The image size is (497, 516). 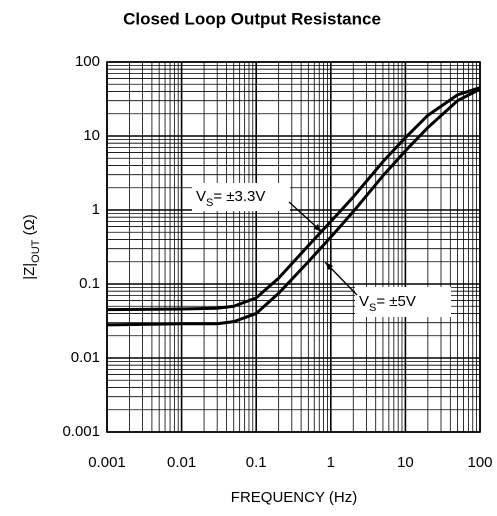 What do you see at coordinates (29, 271) in the screenshot?
I see `y-axis-label-main: |Z|` at bounding box center [29, 271].